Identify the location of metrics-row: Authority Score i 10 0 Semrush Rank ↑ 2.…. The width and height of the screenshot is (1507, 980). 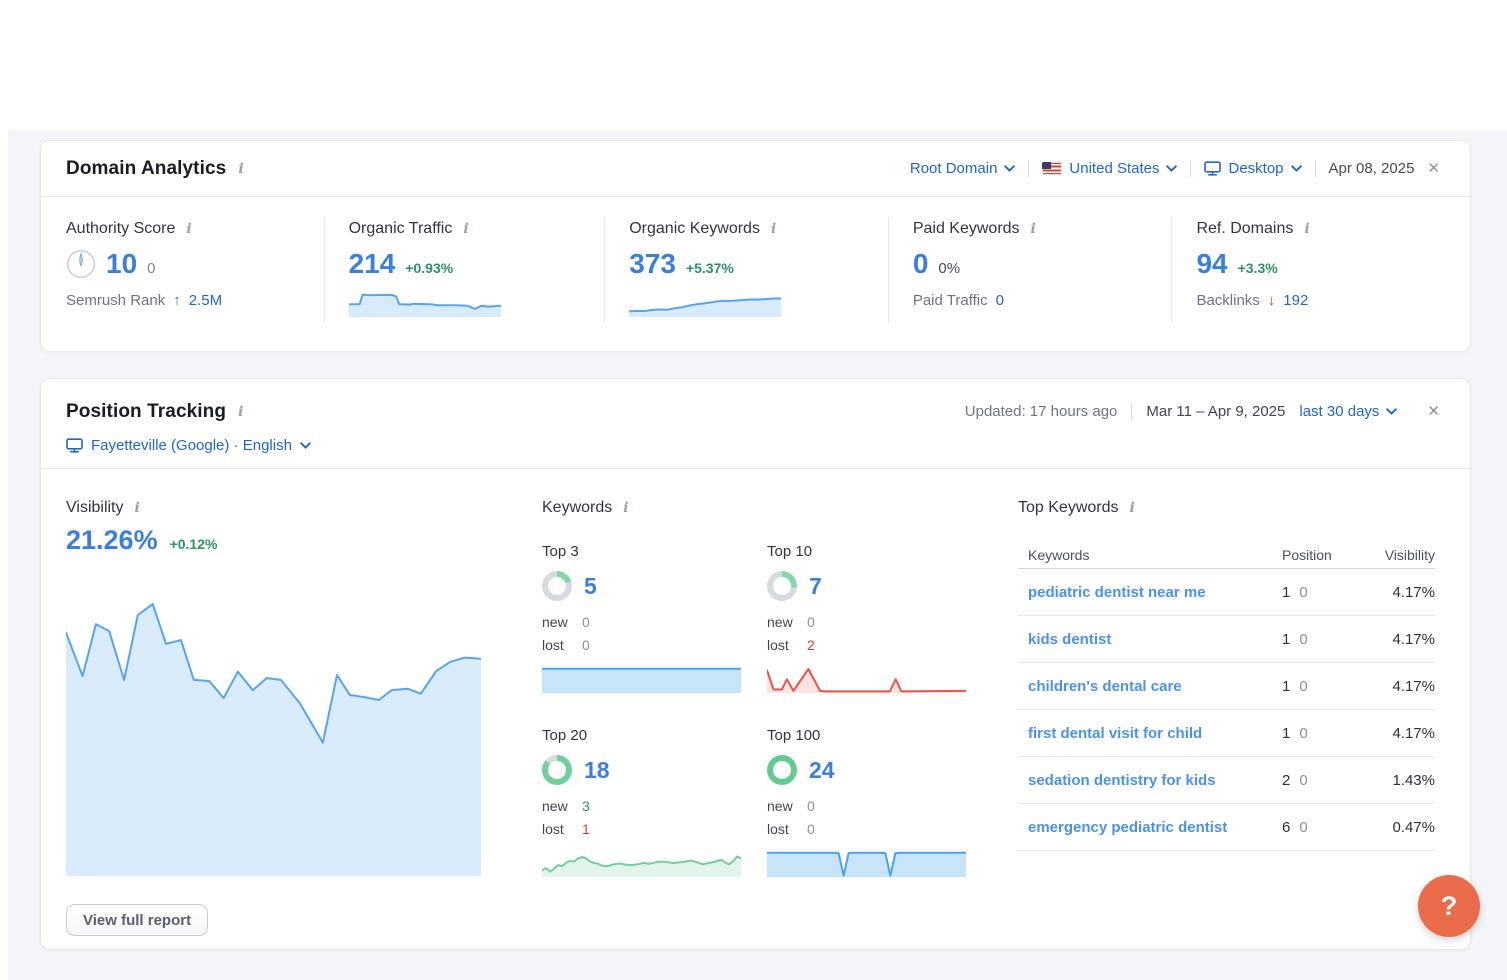
(755, 260).